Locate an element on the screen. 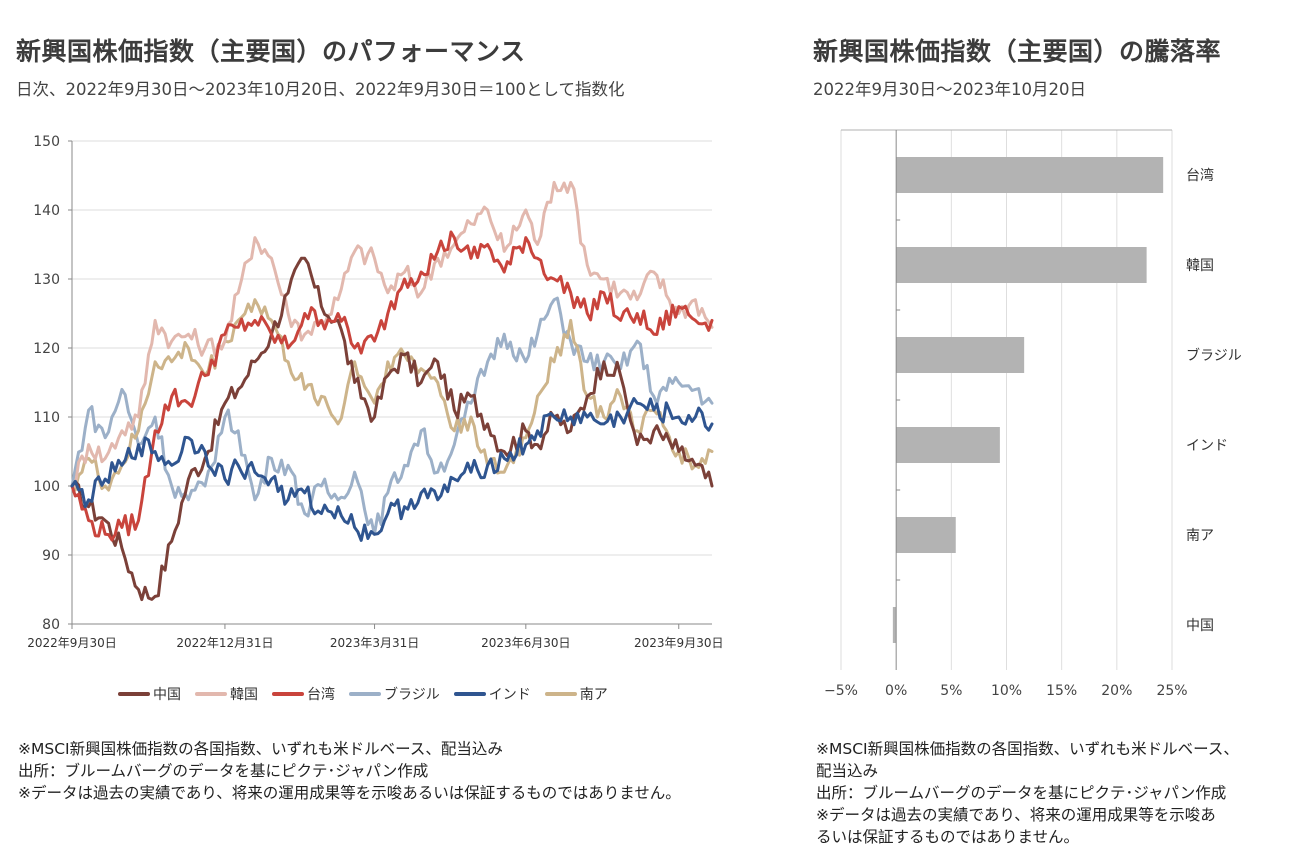  x-tick-label: 2023年6月30日 is located at coordinates (525, 643).